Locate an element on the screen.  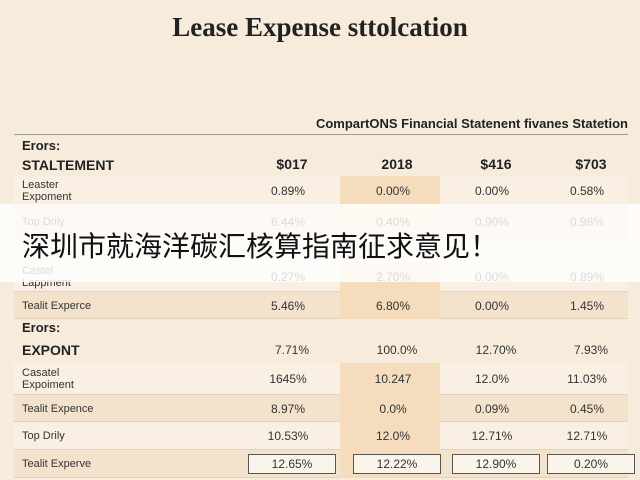
cell: 1.45% is located at coordinates (587, 305).